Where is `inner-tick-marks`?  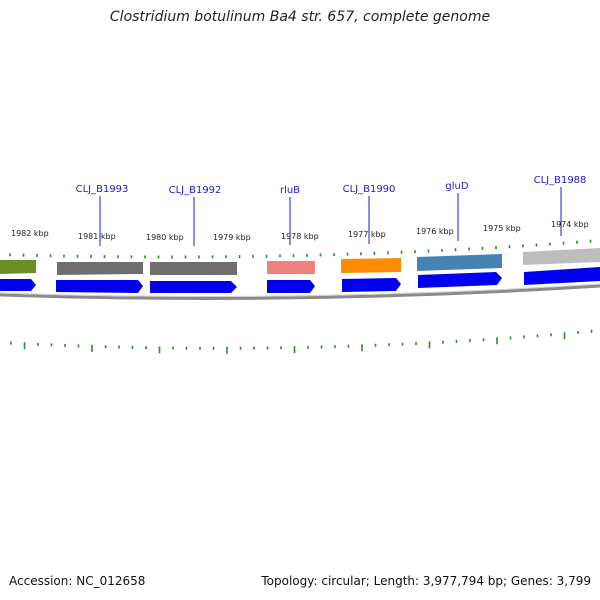
inner-tick-marks is located at coordinates (301, 341).